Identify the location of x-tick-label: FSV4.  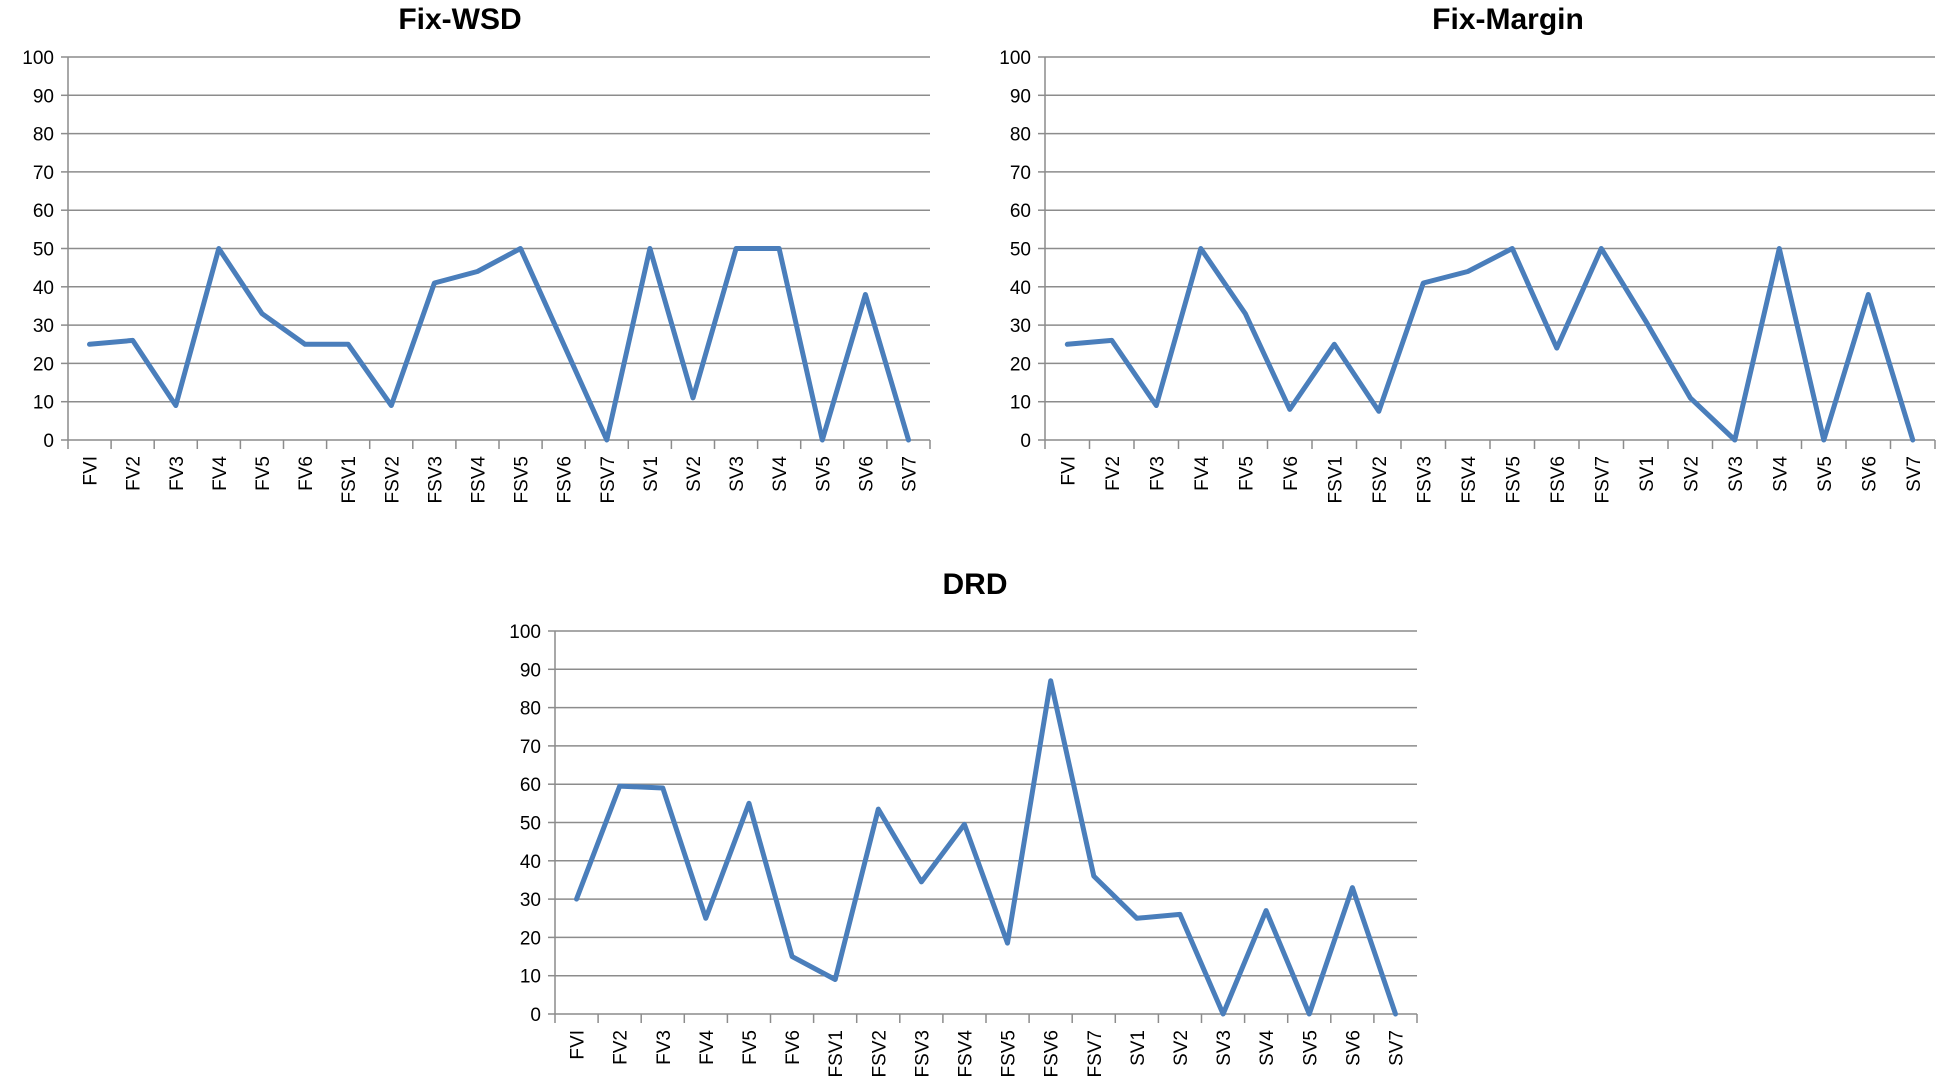
(1469, 480).